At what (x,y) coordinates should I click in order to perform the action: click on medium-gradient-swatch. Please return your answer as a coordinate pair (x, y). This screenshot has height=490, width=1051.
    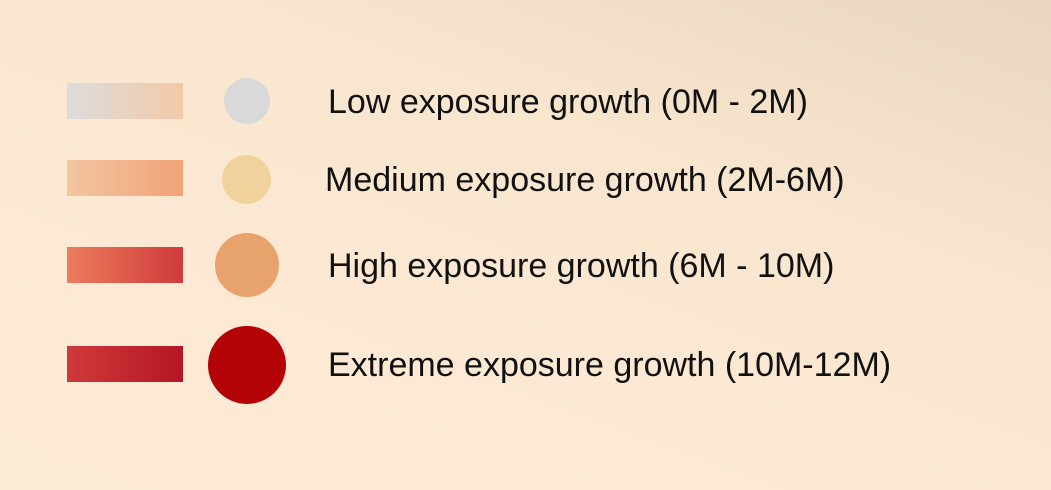
    Looking at the image, I should click on (125, 178).